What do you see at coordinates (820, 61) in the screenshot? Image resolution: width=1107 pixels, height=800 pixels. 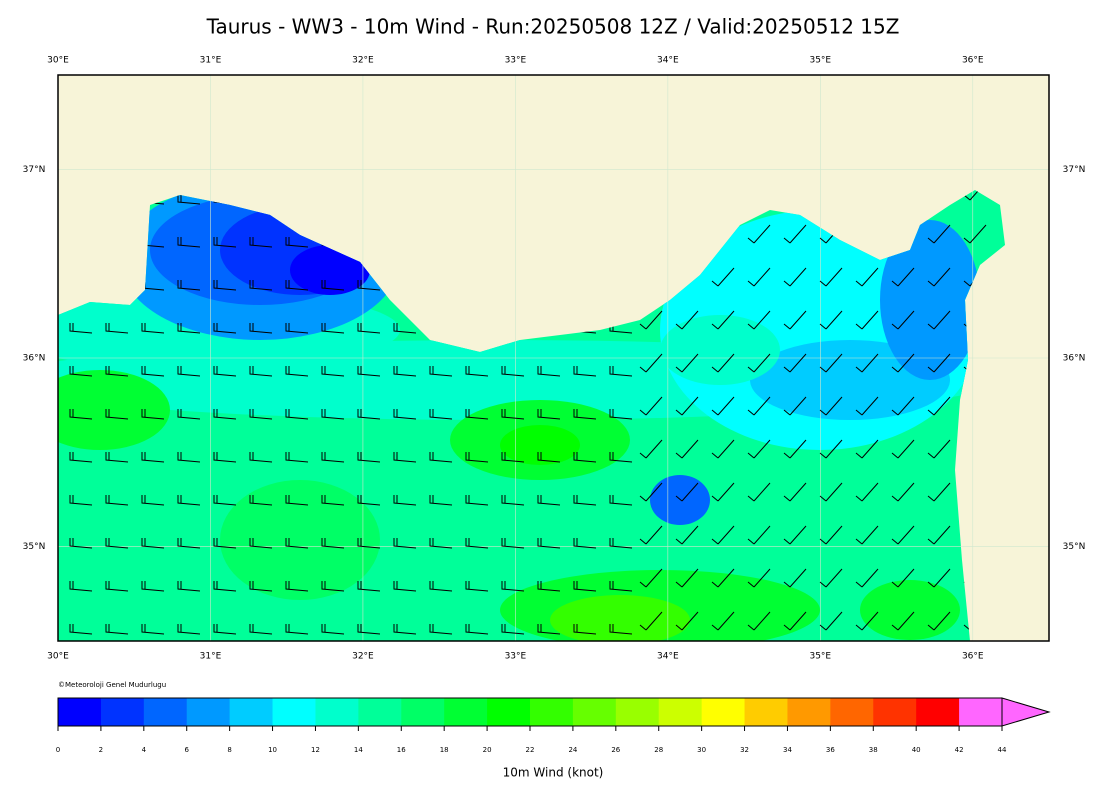 I see `lon-label: 35°E` at bounding box center [820, 61].